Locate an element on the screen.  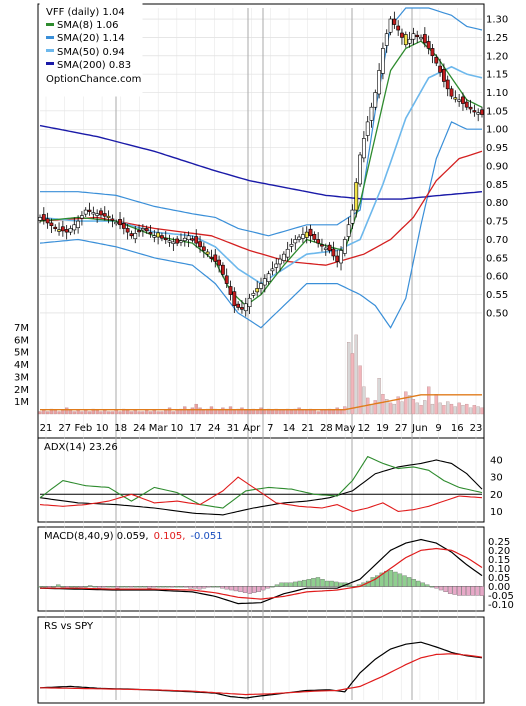
legend-sma50: SMA(50) 0.94 is located at coordinates (91, 52).